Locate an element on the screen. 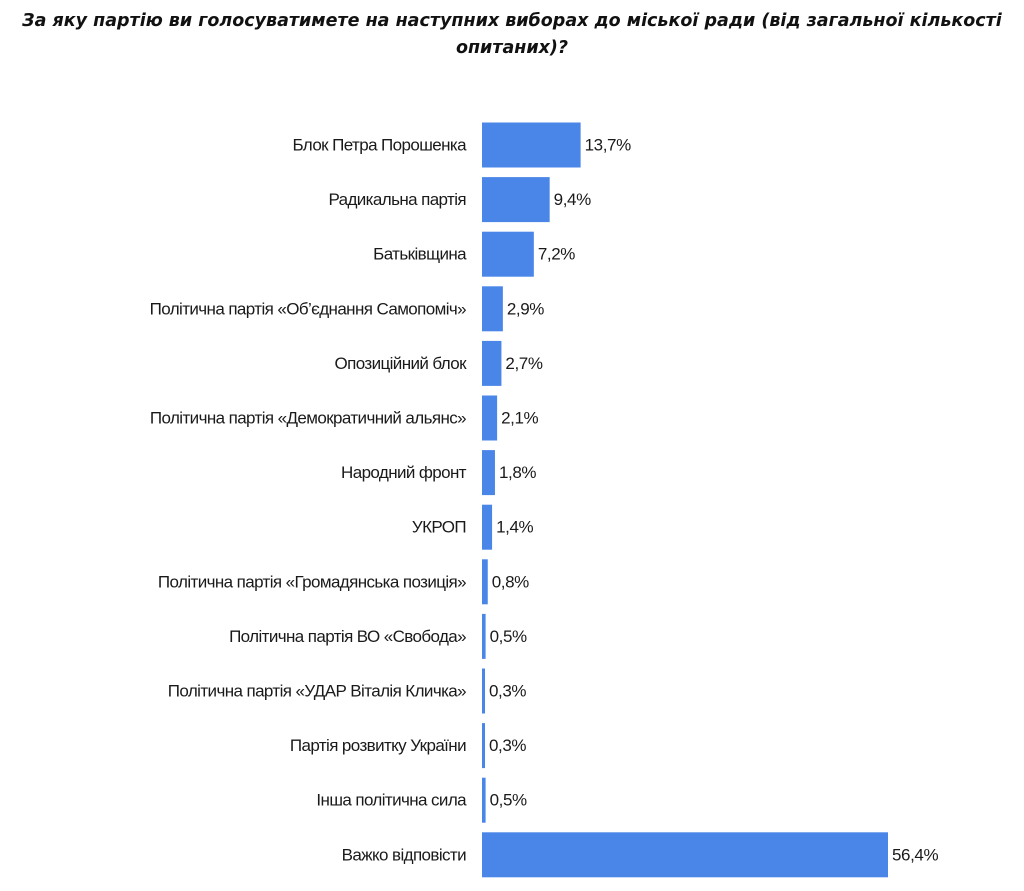  value-label: 7,2% is located at coordinates (556, 254).